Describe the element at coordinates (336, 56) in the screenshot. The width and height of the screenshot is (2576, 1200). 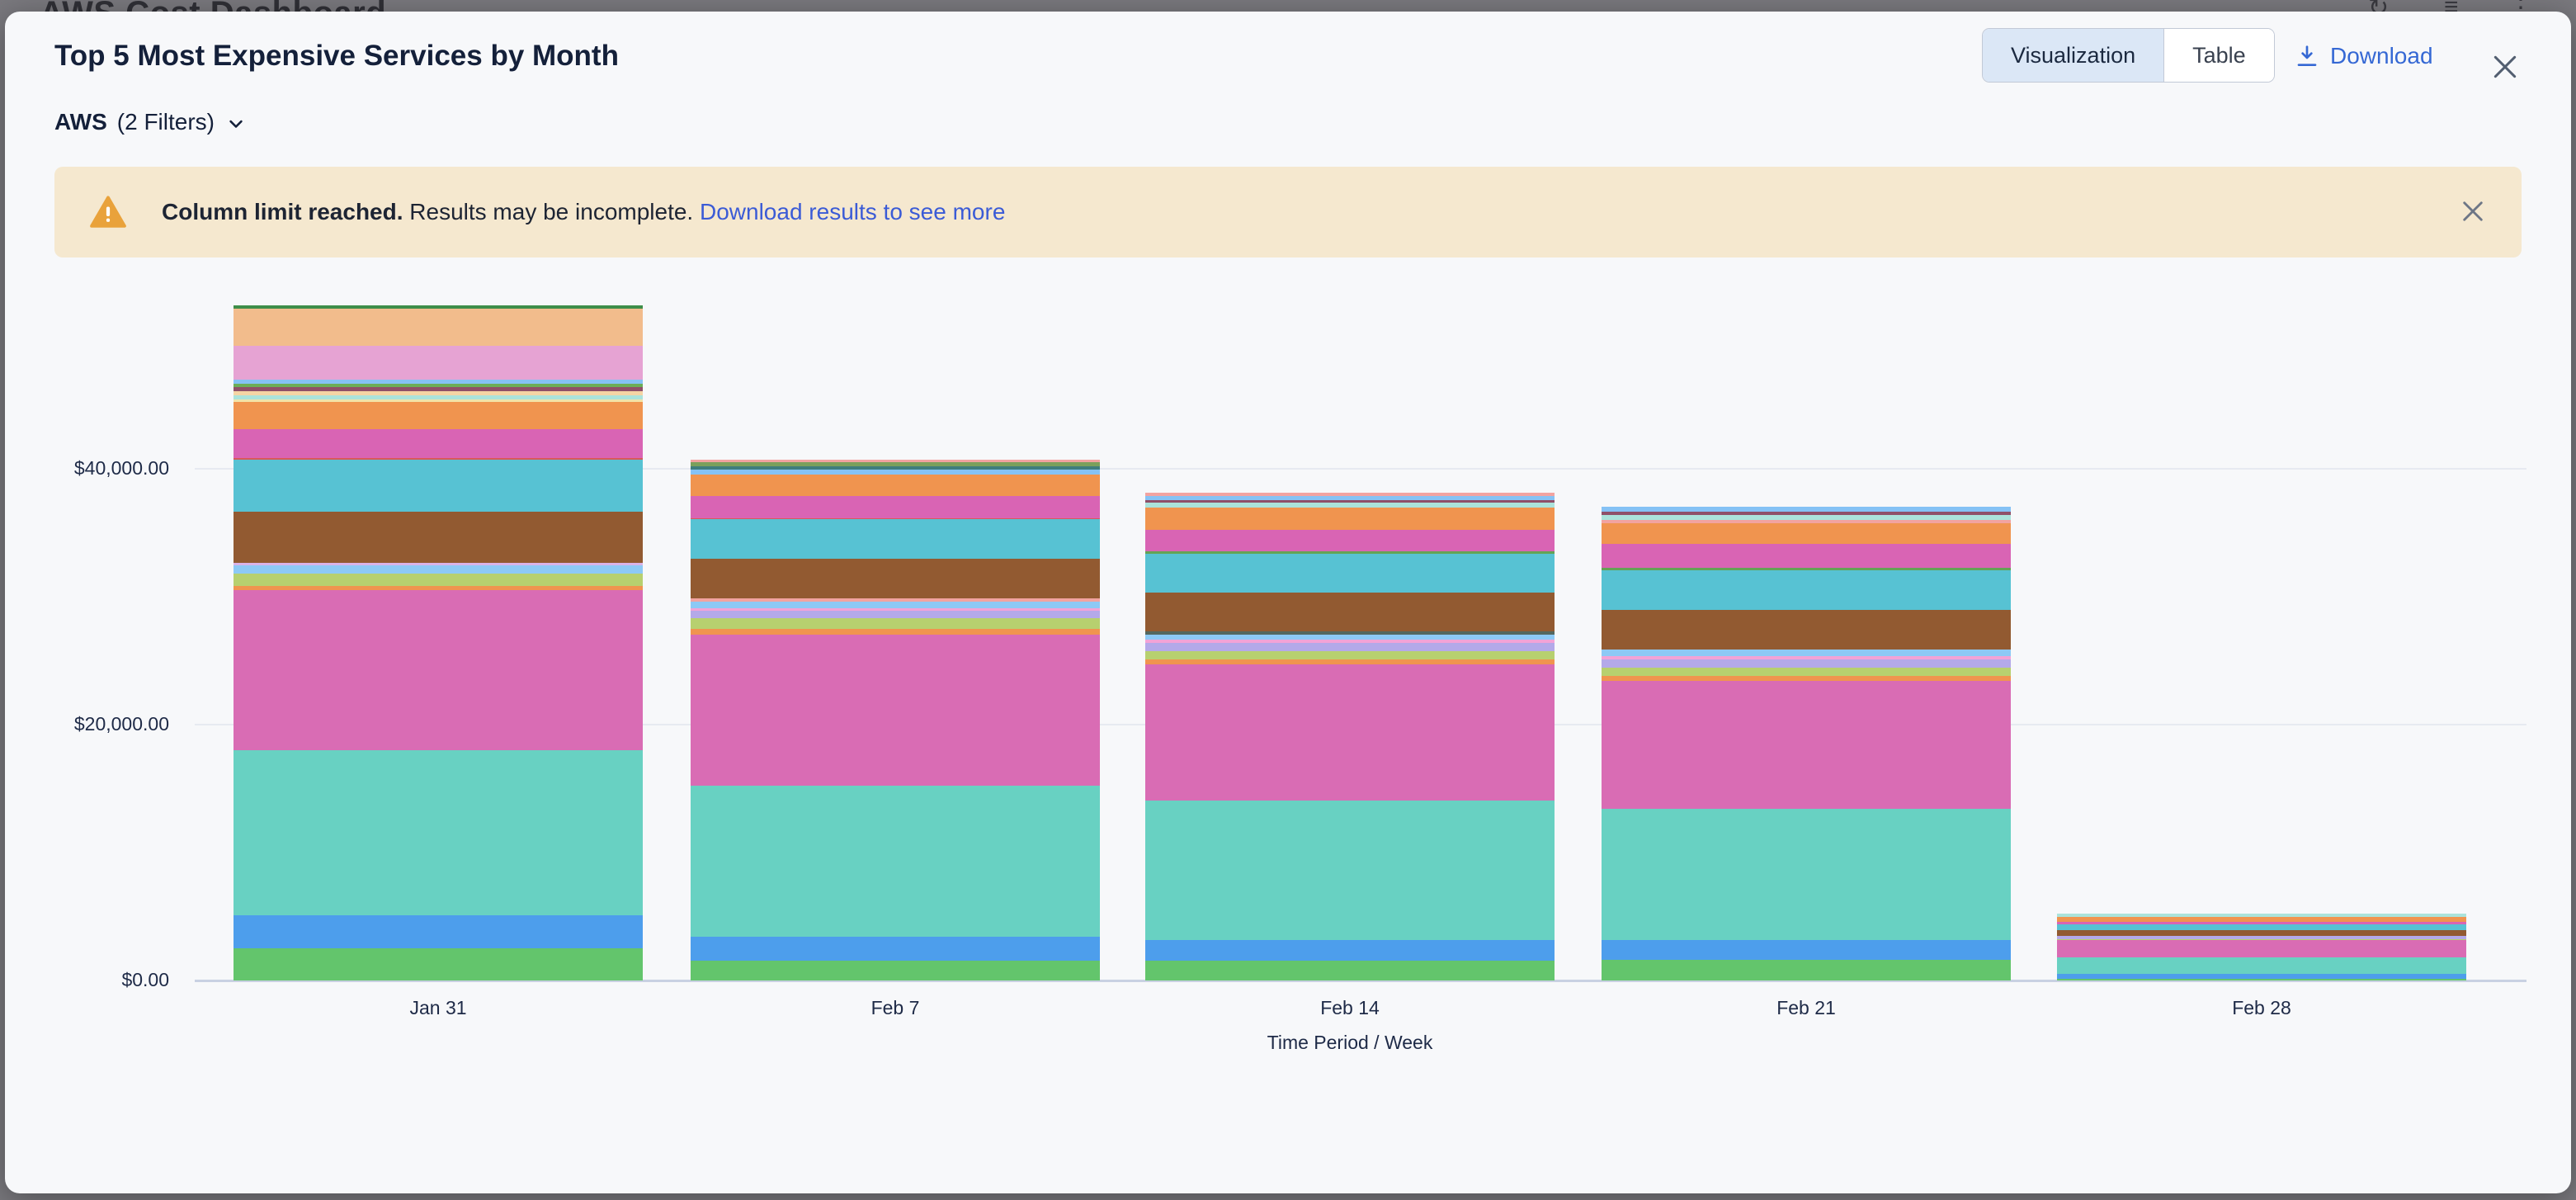
I see `page-title: Top 5 Most Expensive Services by Month` at that location.